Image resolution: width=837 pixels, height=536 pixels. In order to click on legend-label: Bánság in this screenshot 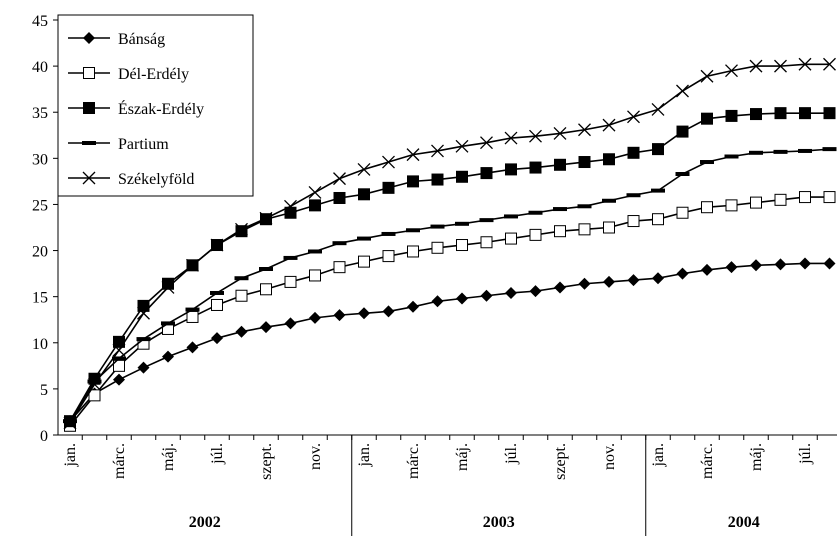, I will do `click(141, 39)`.